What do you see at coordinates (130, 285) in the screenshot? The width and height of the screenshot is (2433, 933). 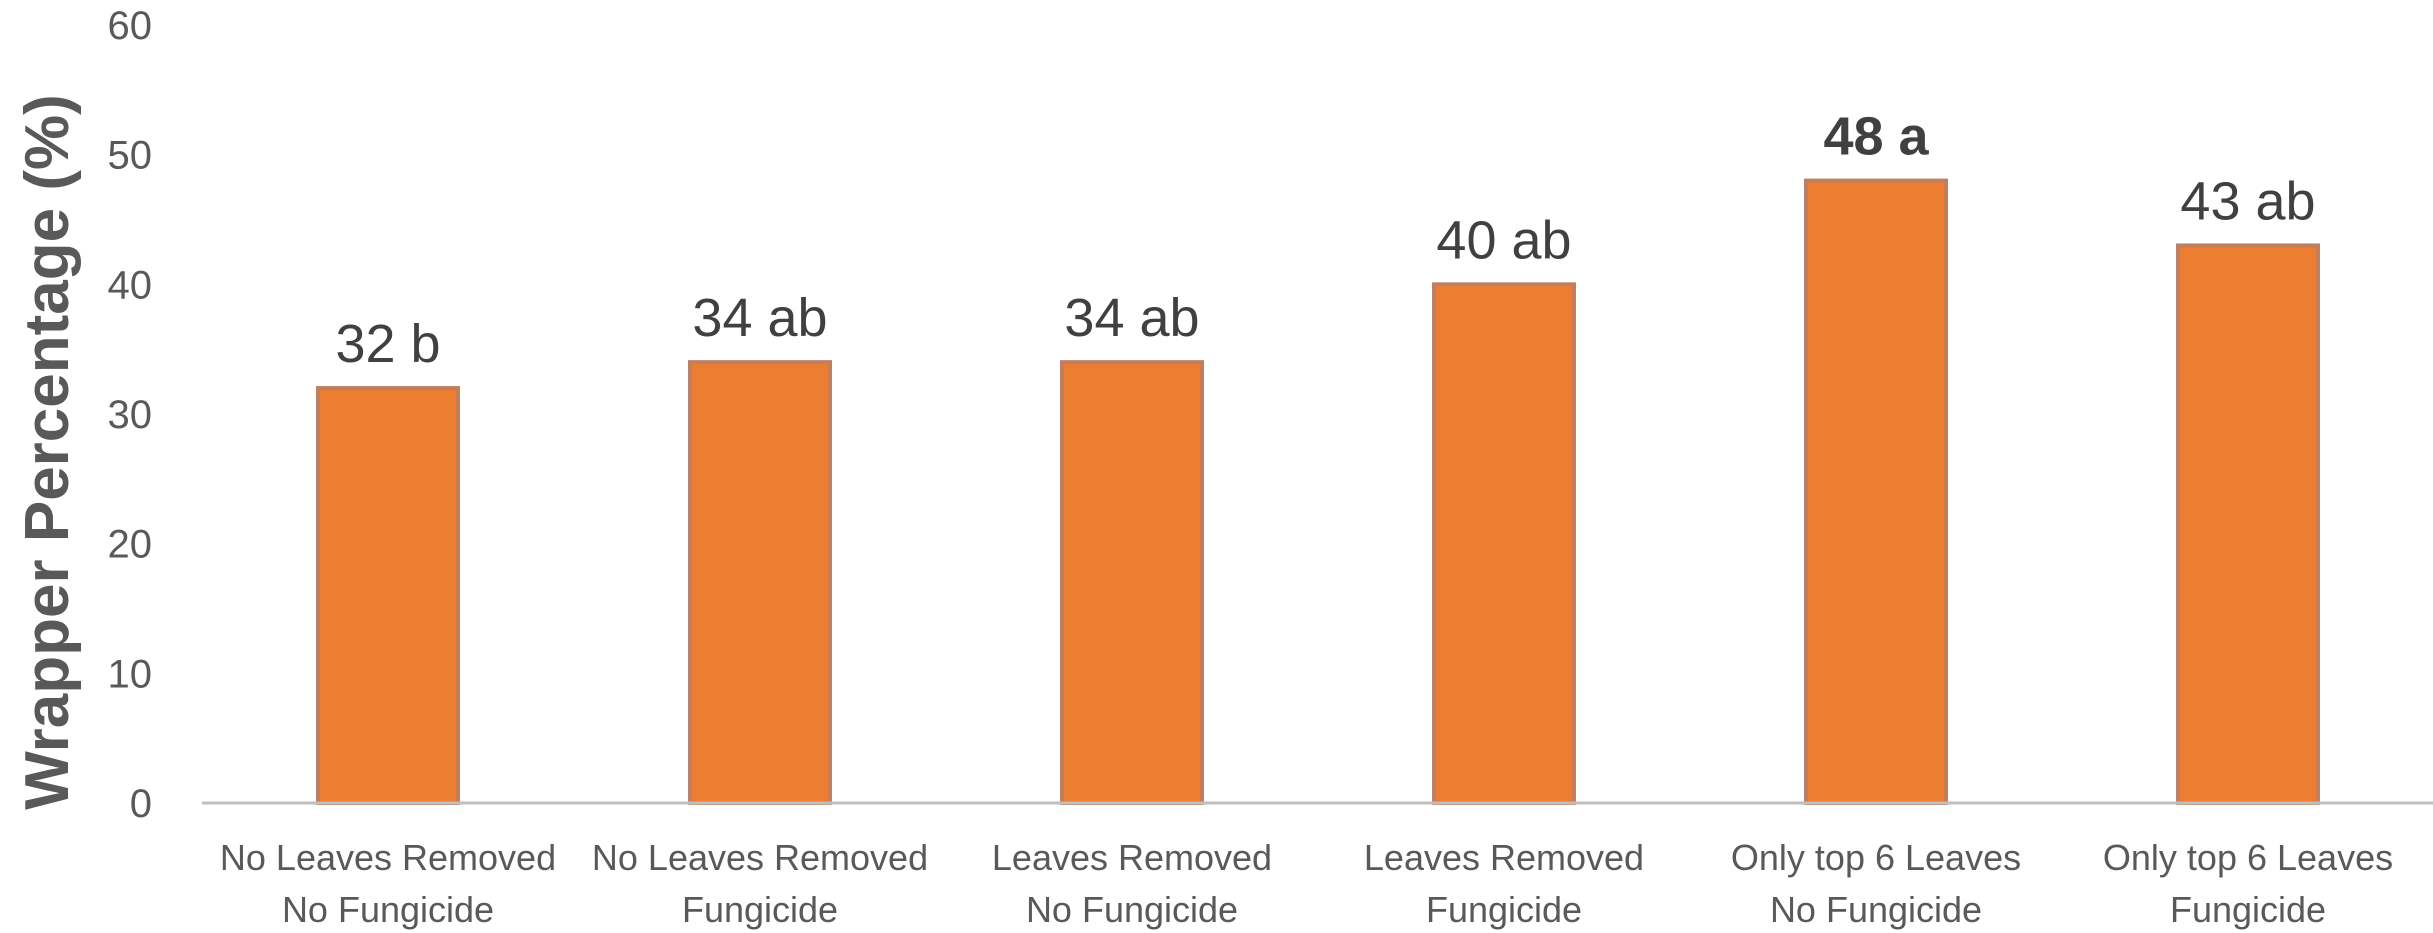 I see `y-tick-label: 40` at bounding box center [130, 285].